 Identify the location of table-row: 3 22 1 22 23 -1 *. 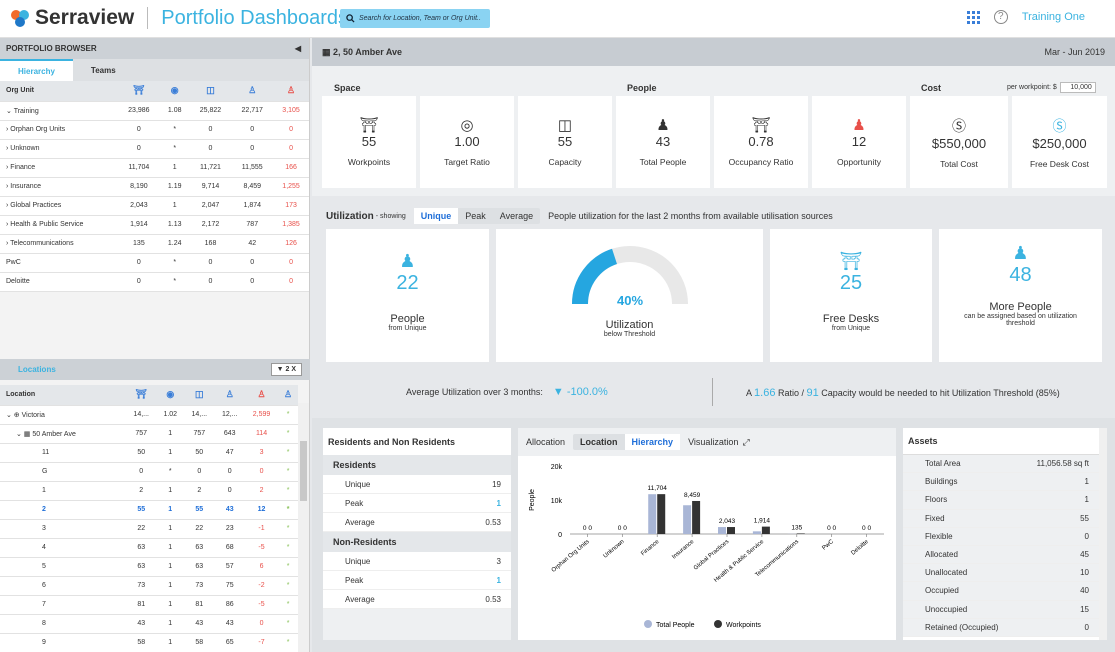
(149, 529).